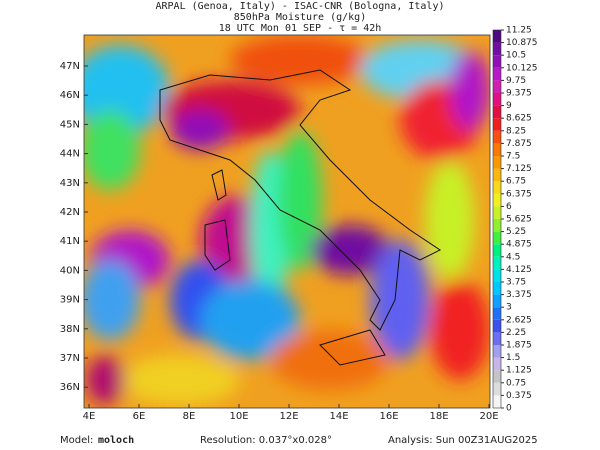 The height and width of the screenshot is (450, 600). Describe the element at coordinates (522, 68) in the screenshot. I see `colorbar-label: 10.125` at that location.